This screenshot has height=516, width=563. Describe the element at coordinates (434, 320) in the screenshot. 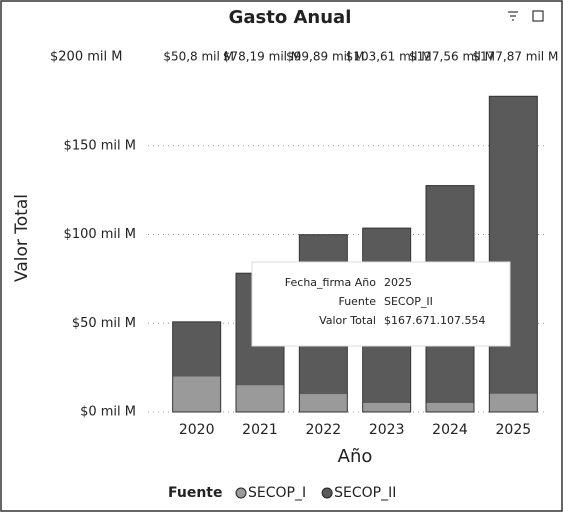

I see `tooltip-value: $167.671.107.554` at that location.